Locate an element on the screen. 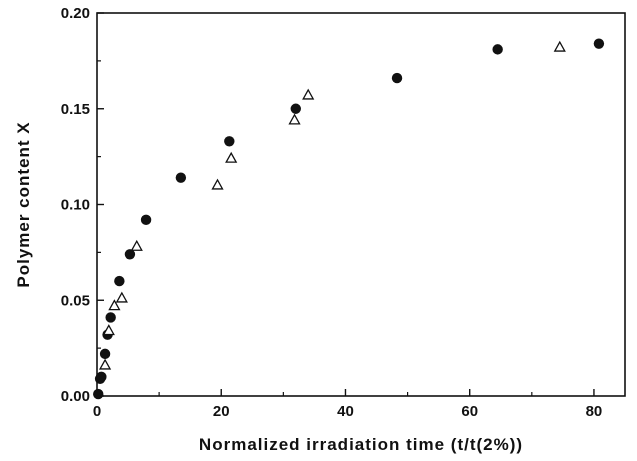 The image size is (637, 461). x-tick-label: 80 is located at coordinates (594, 411).